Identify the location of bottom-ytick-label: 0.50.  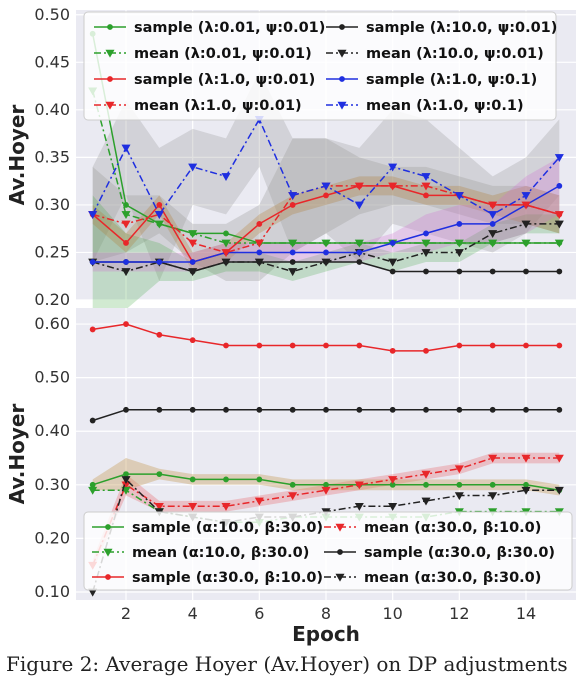
(52, 377).